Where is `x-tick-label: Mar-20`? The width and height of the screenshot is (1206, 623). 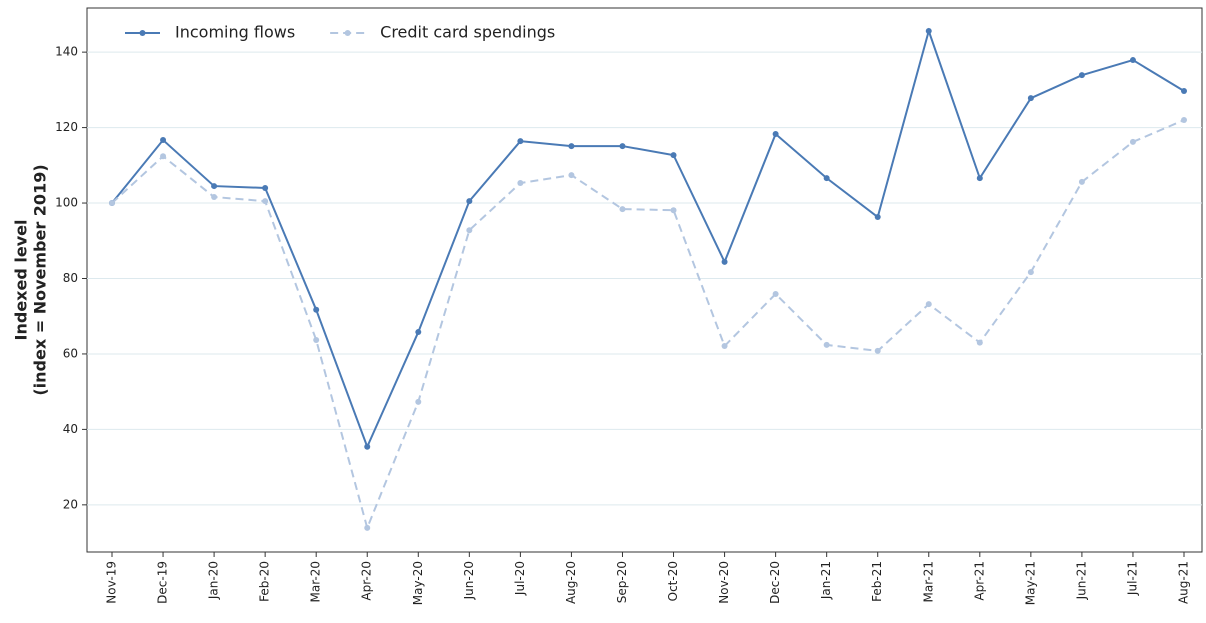 x-tick-label: Mar-20 is located at coordinates (316, 581).